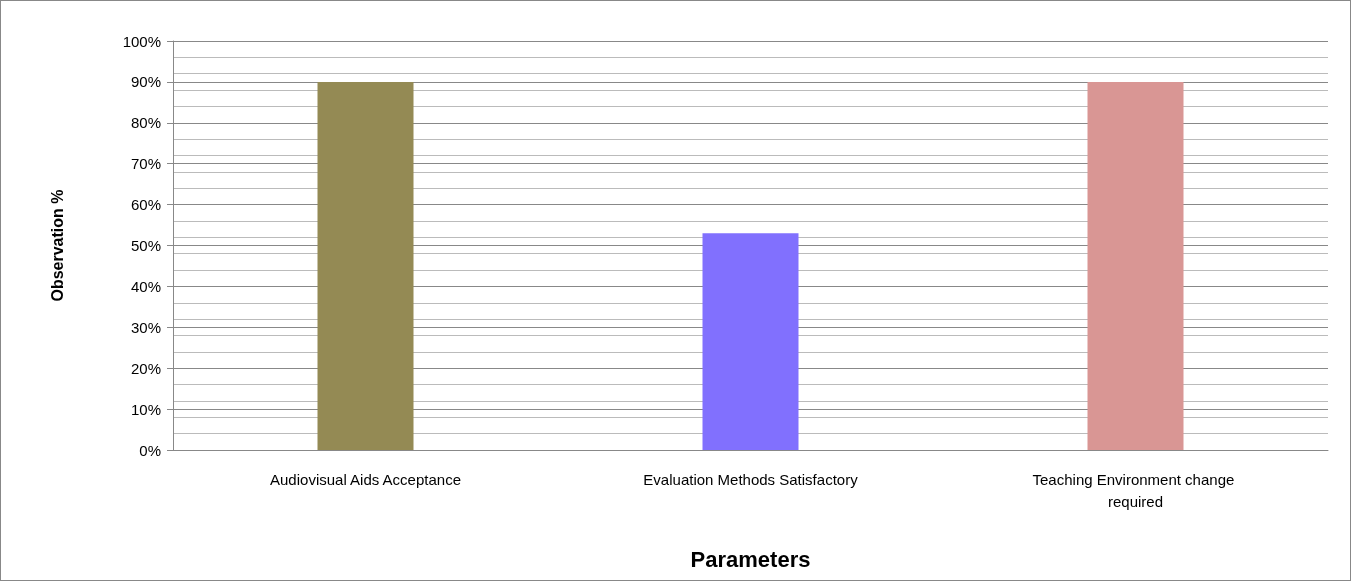  What do you see at coordinates (145, 327) in the screenshot?
I see `y-tick-label: 30%` at bounding box center [145, 327].